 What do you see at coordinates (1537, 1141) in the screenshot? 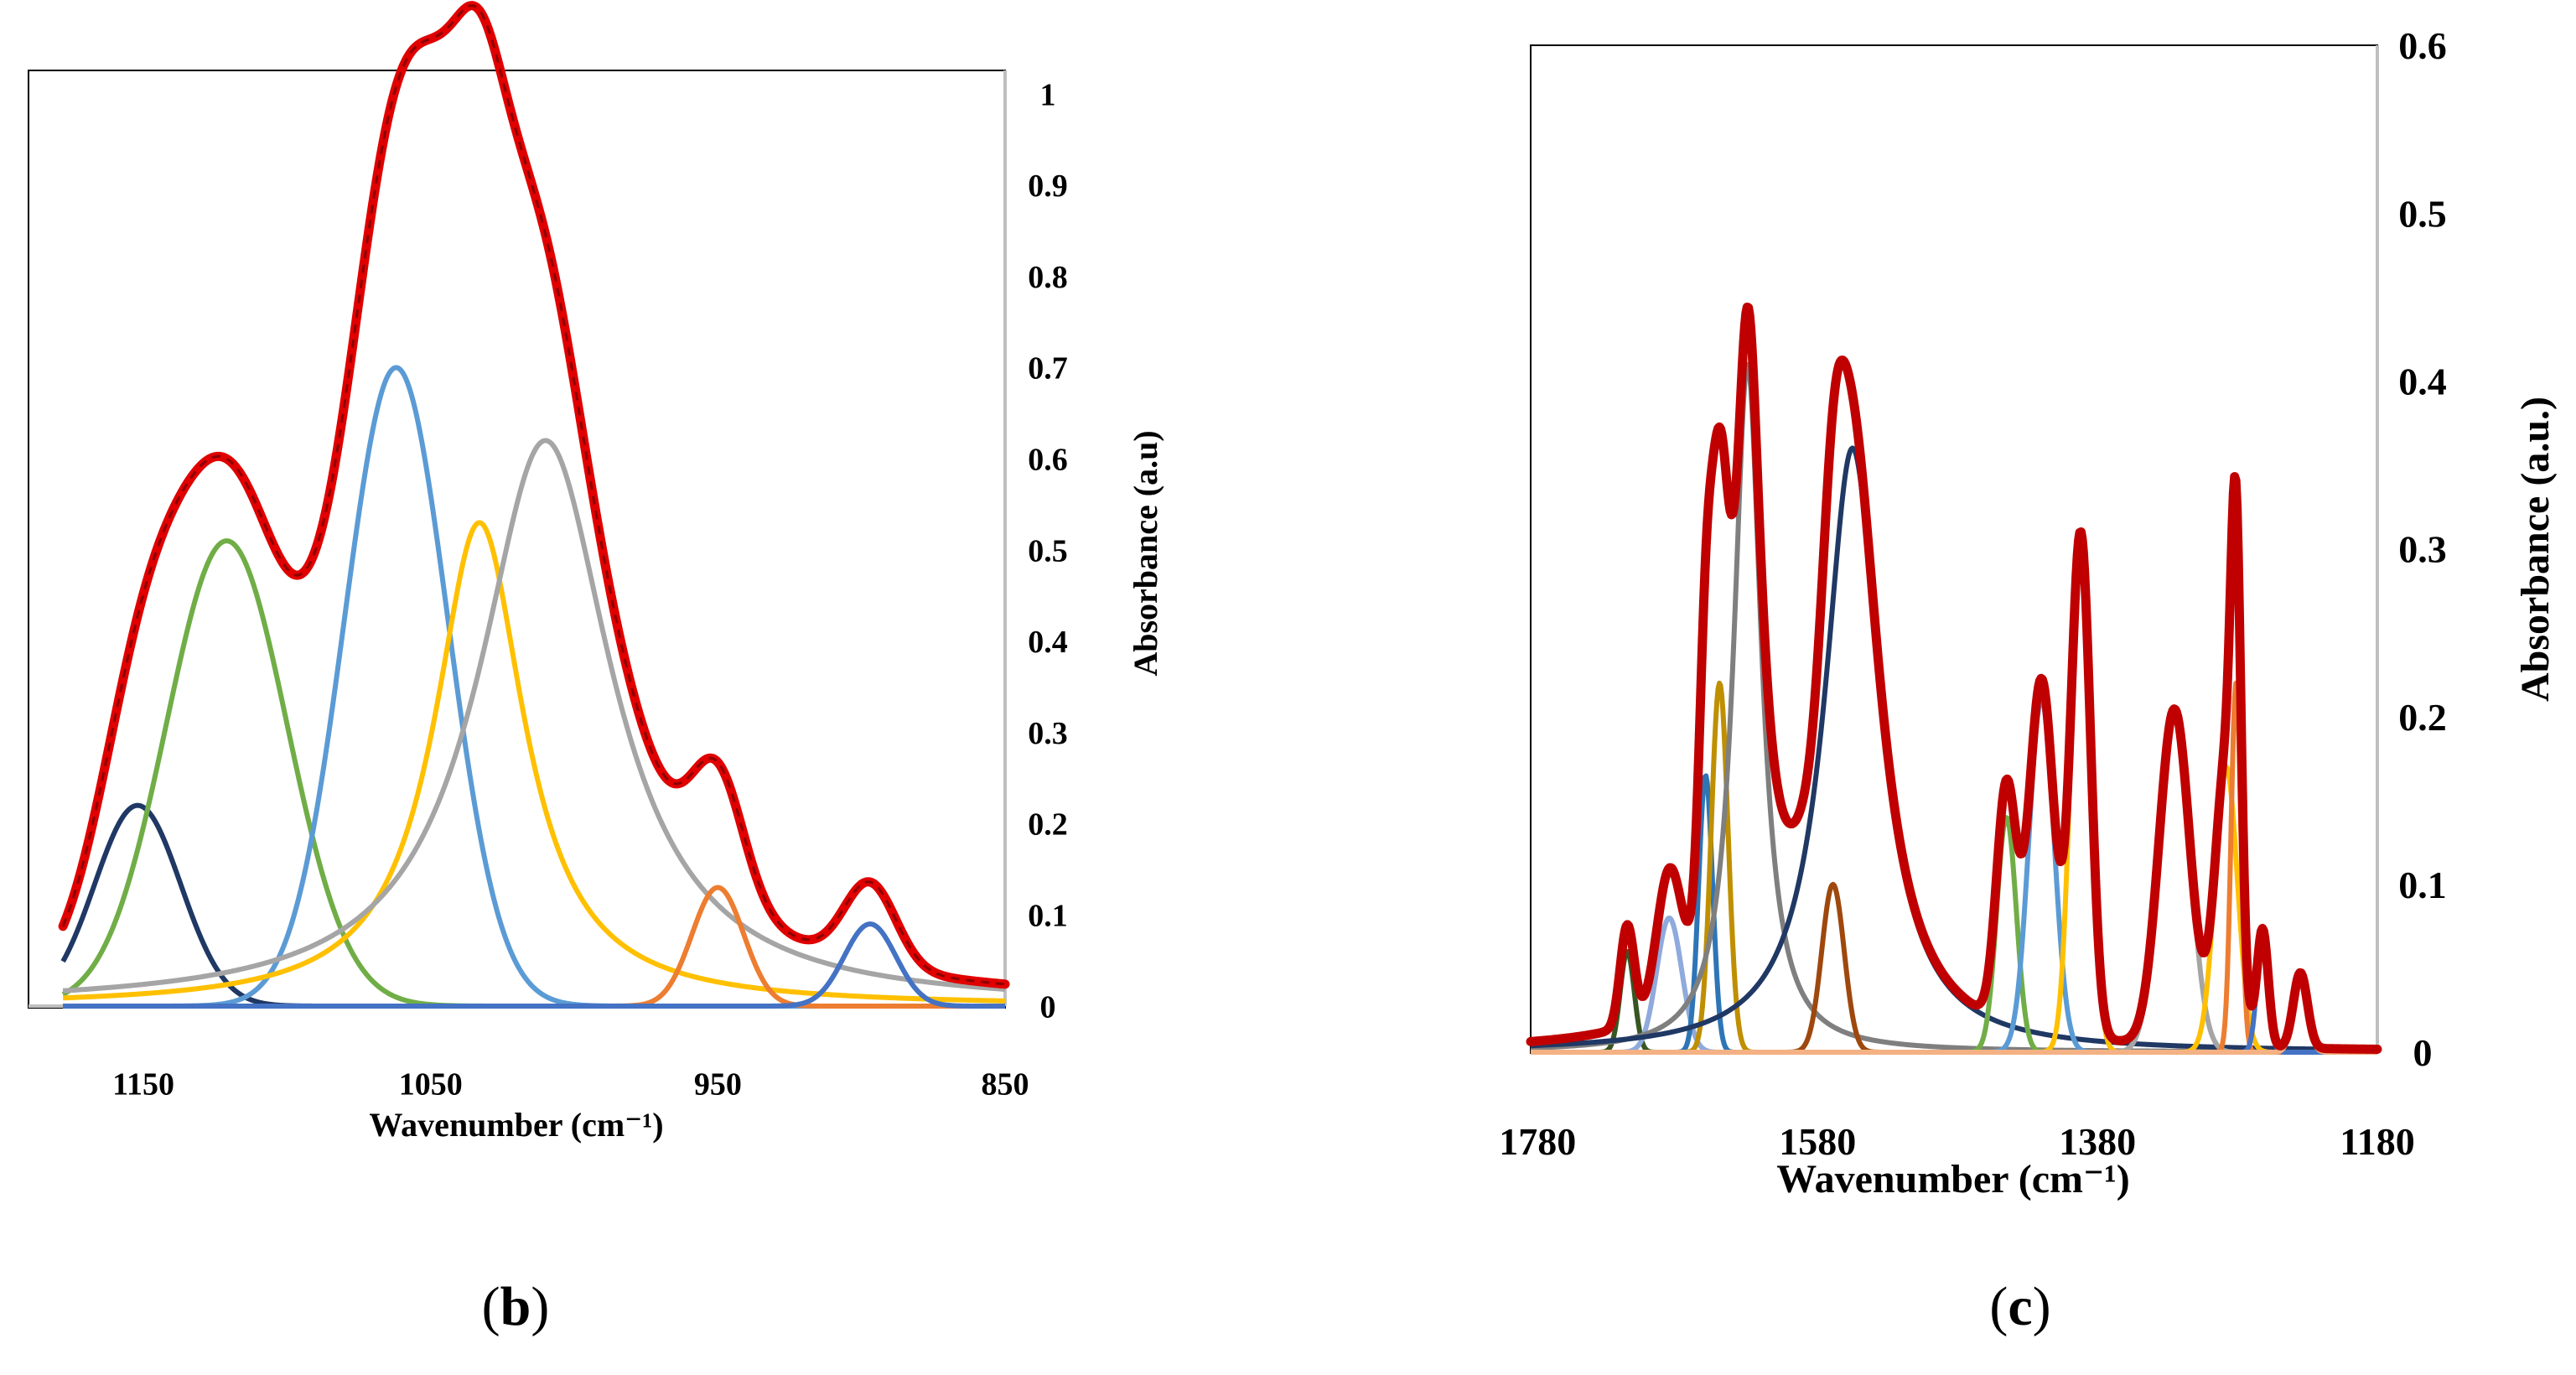
I see `panel-c-x-tick-label: 1780` at bounding box center [1537, 1141].